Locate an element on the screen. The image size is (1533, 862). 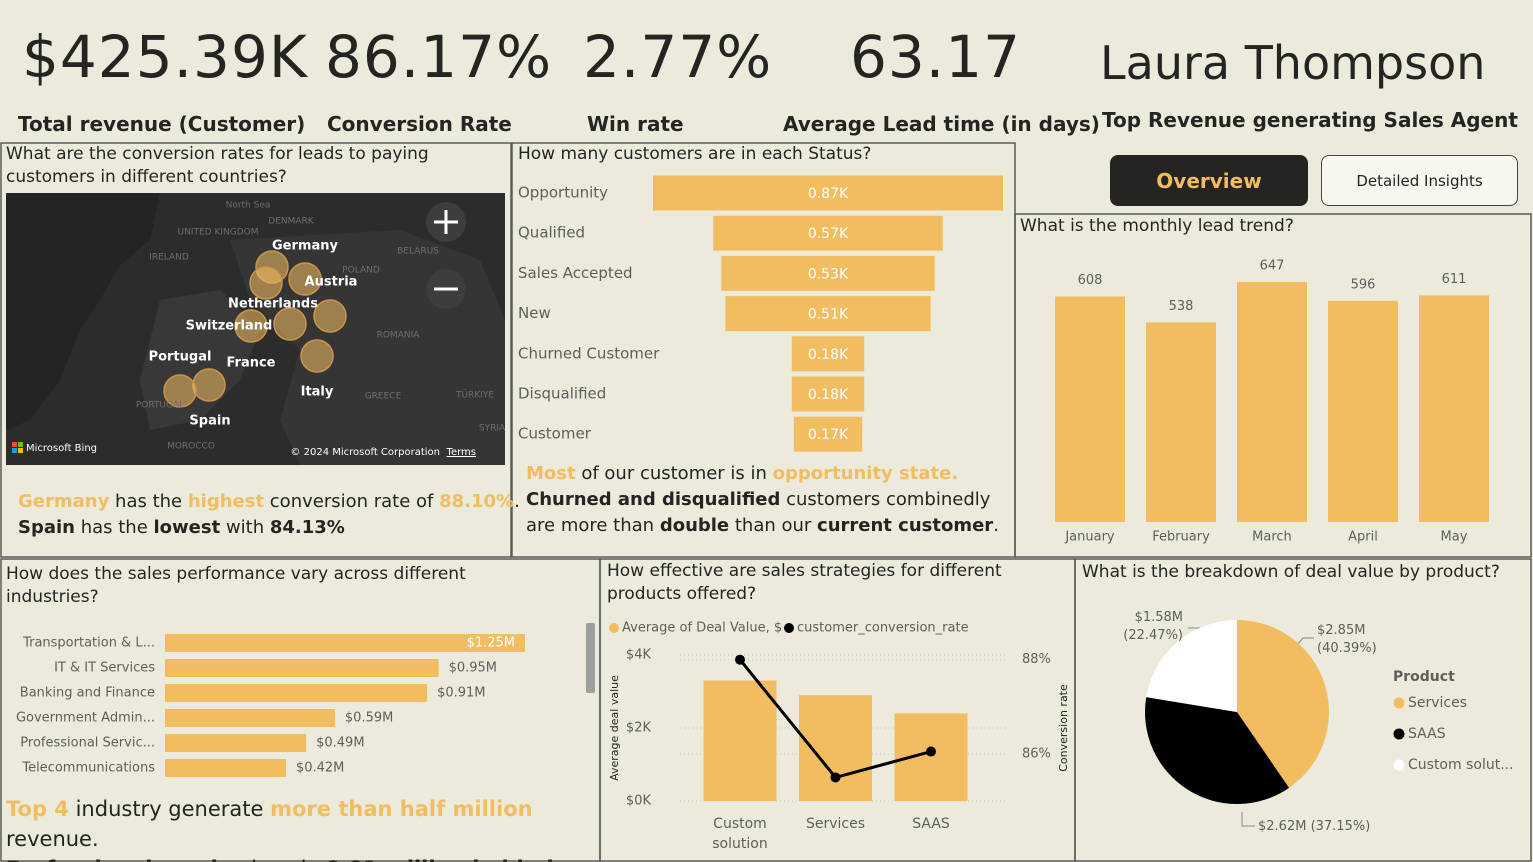
x-tick-label: January is located at coordinates (1089, 537).